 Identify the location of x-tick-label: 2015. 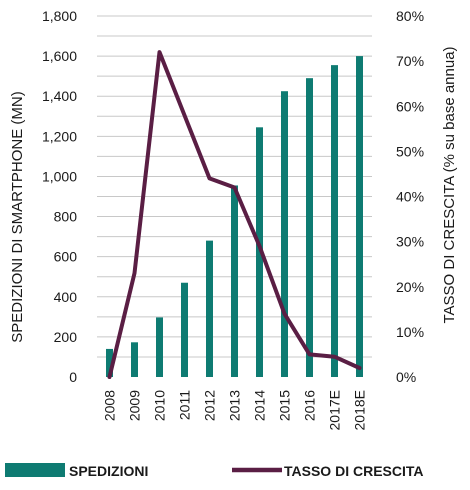
(285, 405).